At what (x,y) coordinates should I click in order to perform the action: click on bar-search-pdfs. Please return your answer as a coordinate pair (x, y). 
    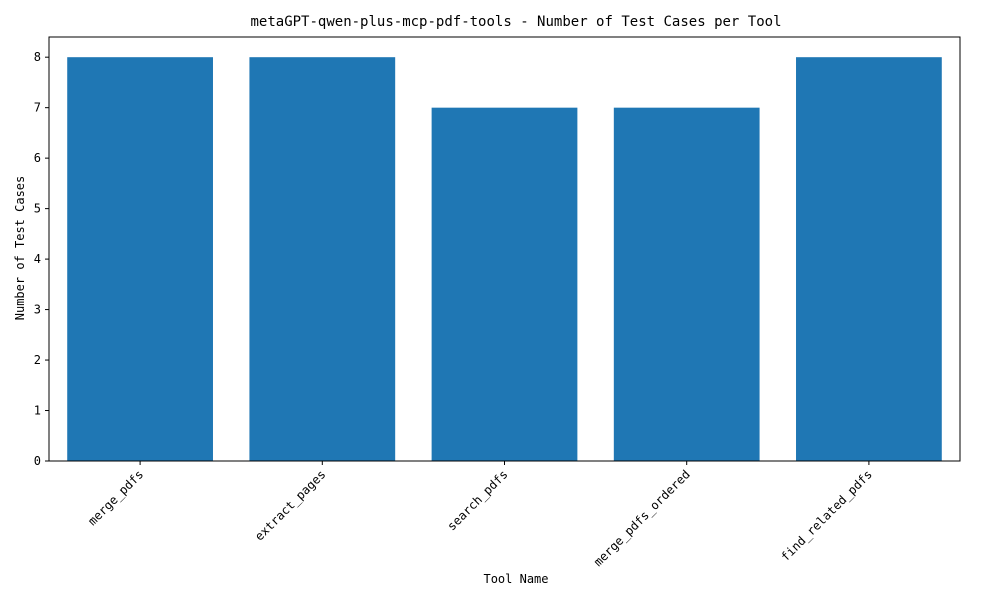
    Looking at the image, I should click on (504, 284).